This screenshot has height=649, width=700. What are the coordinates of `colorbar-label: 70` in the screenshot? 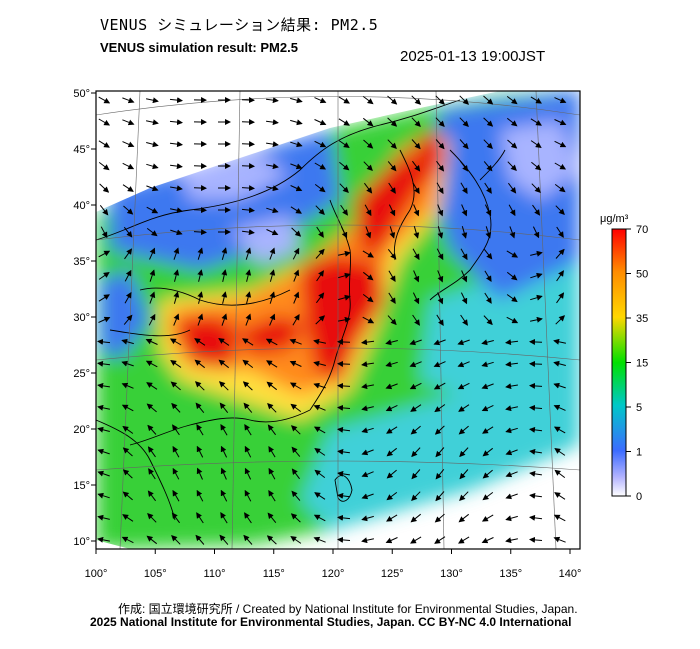 It's located at (642, 230).